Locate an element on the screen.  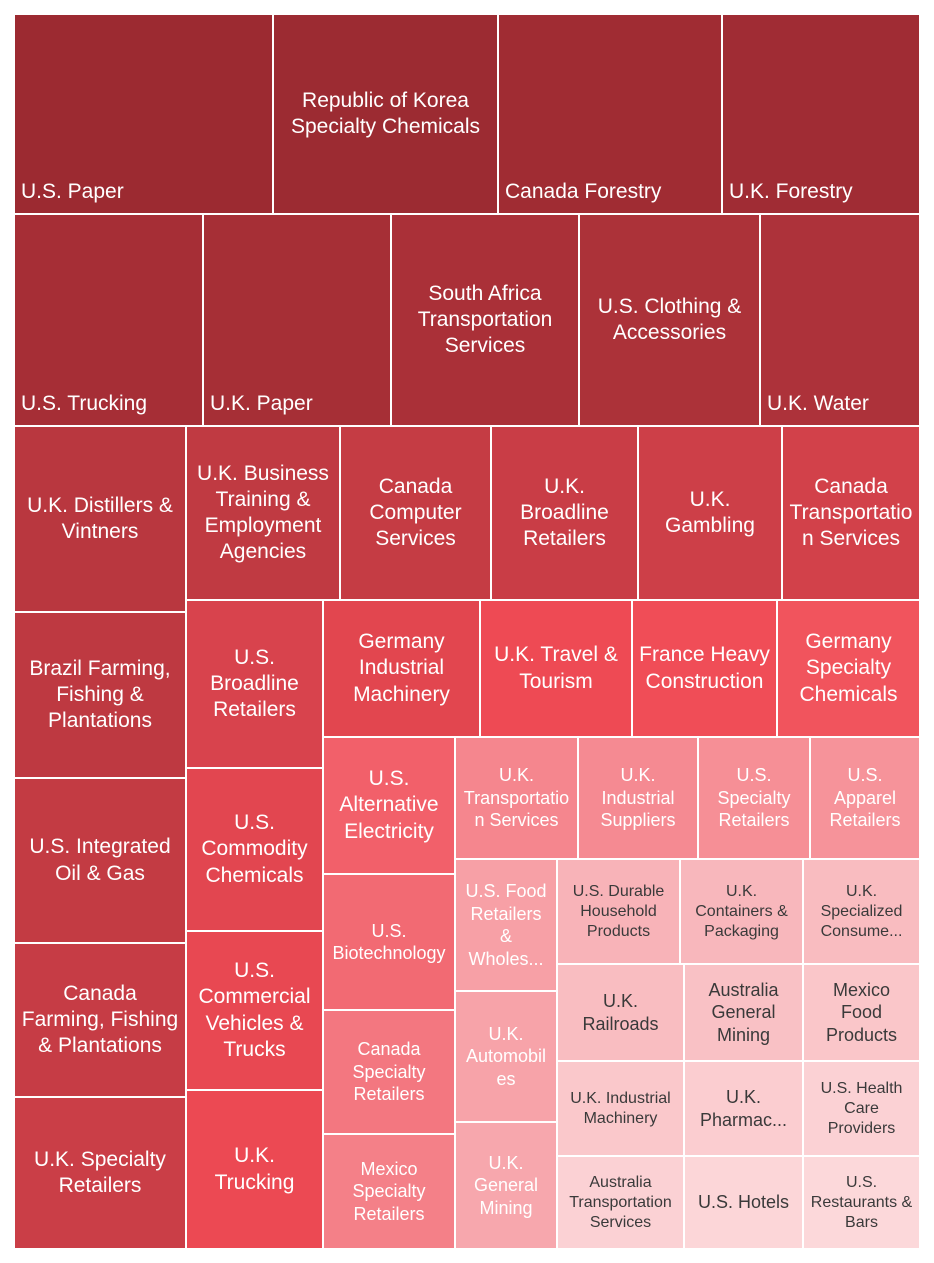
treemap-tile-u-s-apparel-retailers: U.S. Apparel Retailers is located at coordinates (865, 798).